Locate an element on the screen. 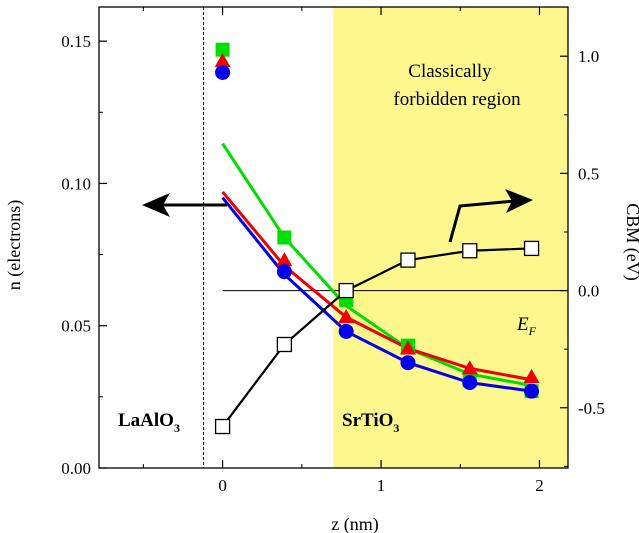  x-tick-label-1: 1 is located at coordinates (381, 485).